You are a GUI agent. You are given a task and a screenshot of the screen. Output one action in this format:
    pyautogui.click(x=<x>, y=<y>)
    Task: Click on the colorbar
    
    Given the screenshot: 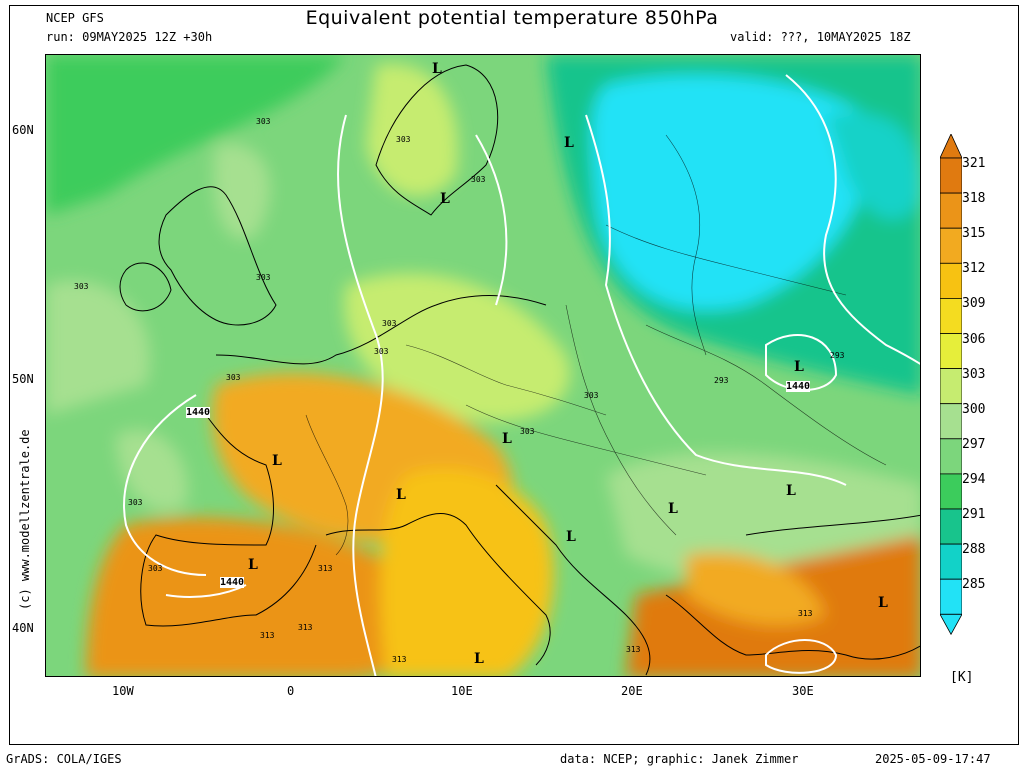 What is the action you would take?
    pyautogui.click(x=951, y=385)
    